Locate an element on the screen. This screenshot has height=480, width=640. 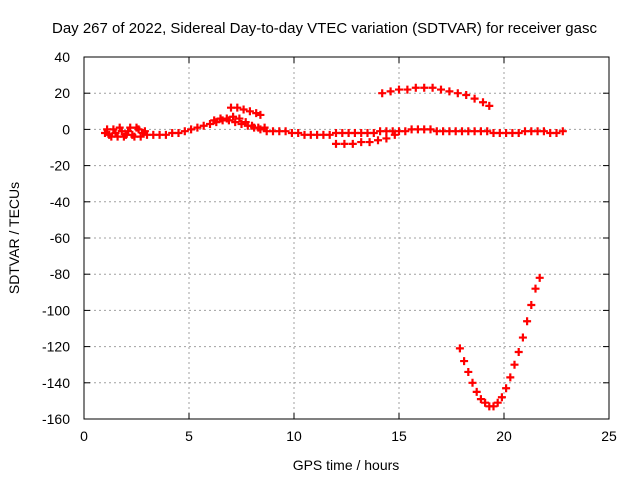
series-segment-b is located at coordinates (246, 111).